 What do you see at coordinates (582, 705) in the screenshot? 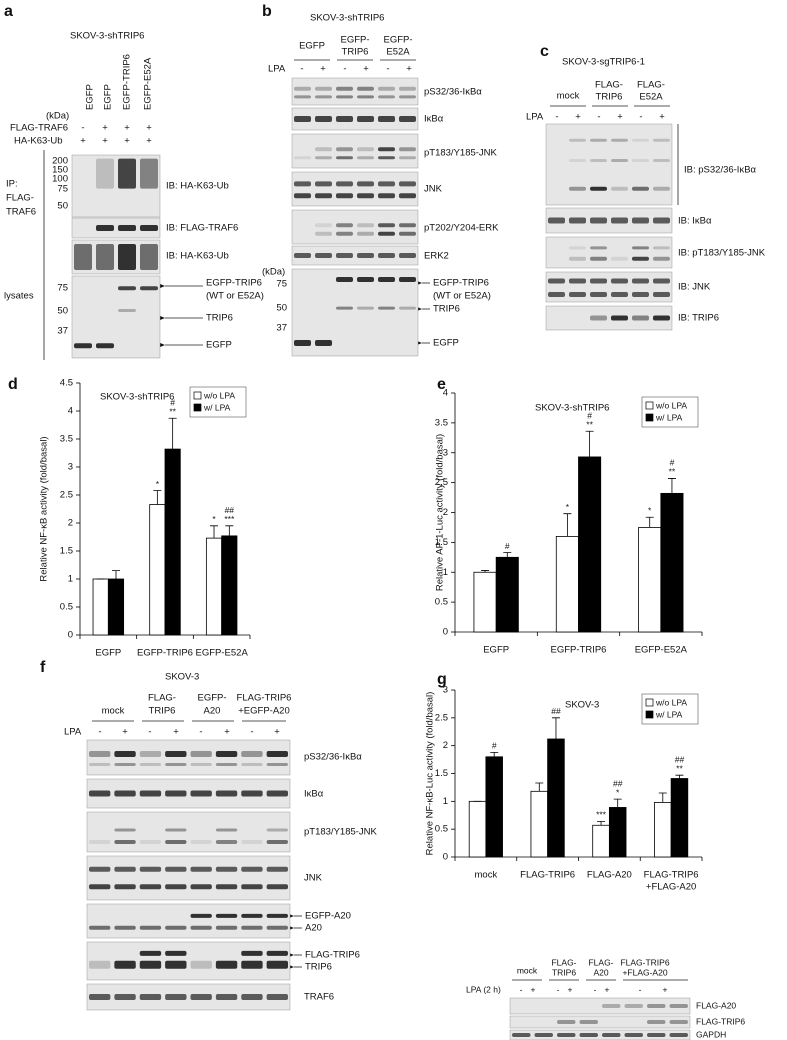
I see `chart-title: SKOV-3` at bounding box center [582, 705].